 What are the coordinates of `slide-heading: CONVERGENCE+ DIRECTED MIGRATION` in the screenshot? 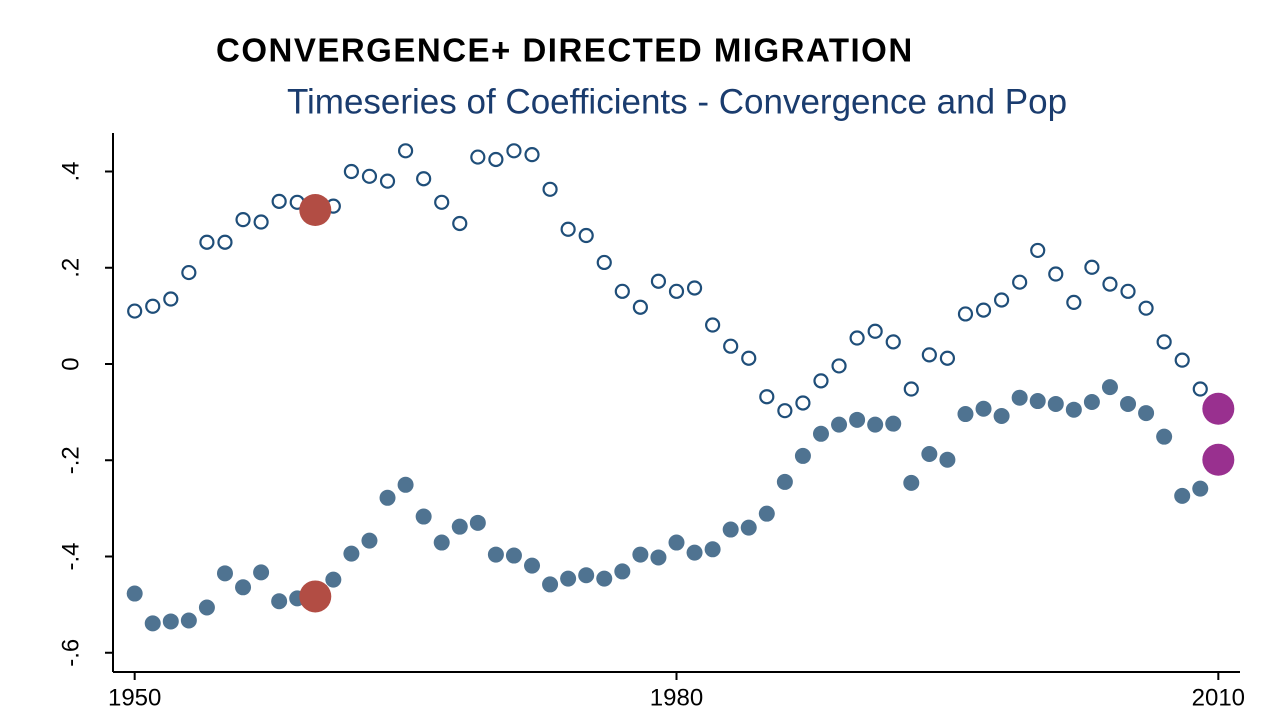 It's located at (565, 50).